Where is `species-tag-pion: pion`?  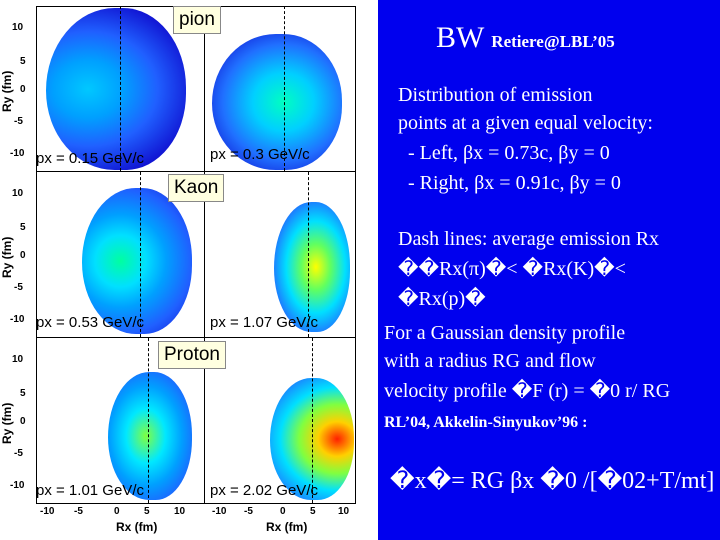 species-tag-pion: pion is located at coordinates (197, 20).